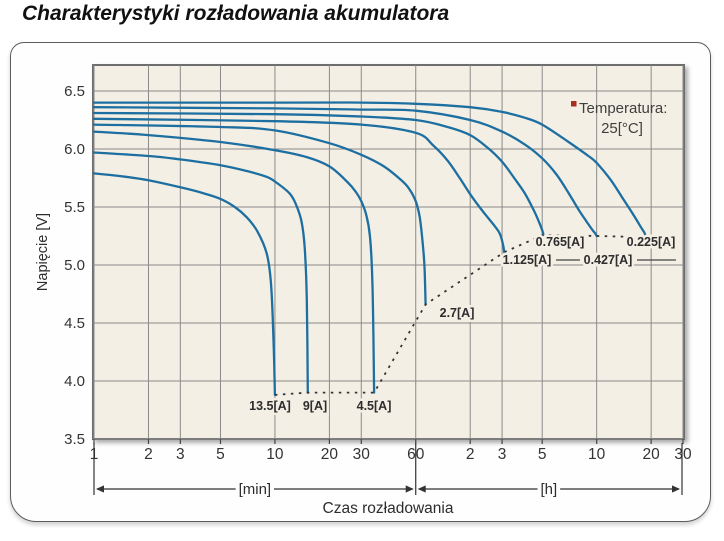  I want to click on y-tick-label: 5.0, so click(74, 265).